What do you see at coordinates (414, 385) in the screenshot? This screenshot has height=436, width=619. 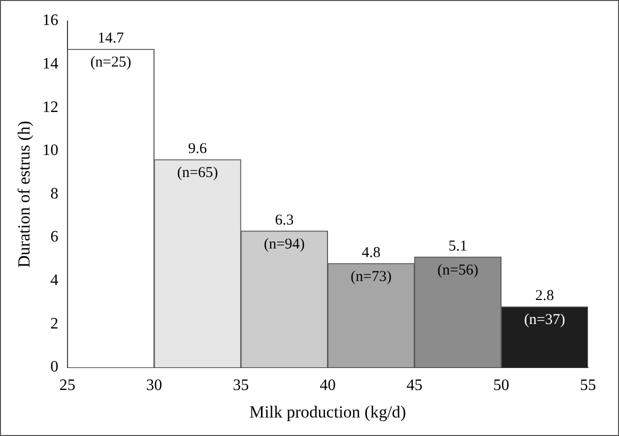 I see `x-tick-label: 45` at bounding box center [414, 385].